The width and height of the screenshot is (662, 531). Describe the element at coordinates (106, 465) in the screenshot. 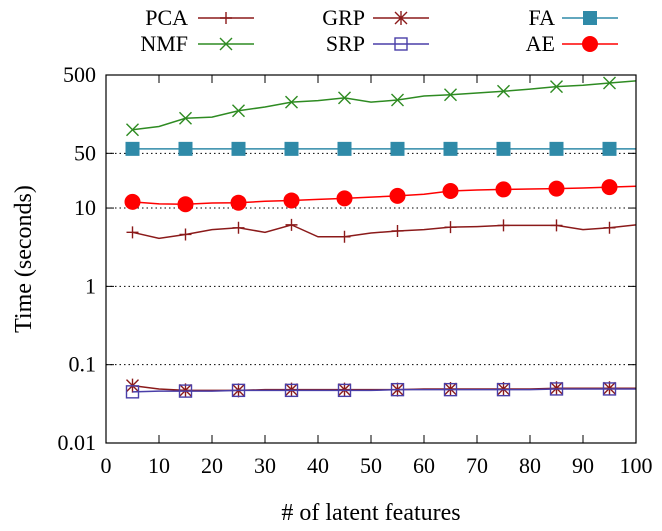

I see `x-tick-label: 0` at that location.